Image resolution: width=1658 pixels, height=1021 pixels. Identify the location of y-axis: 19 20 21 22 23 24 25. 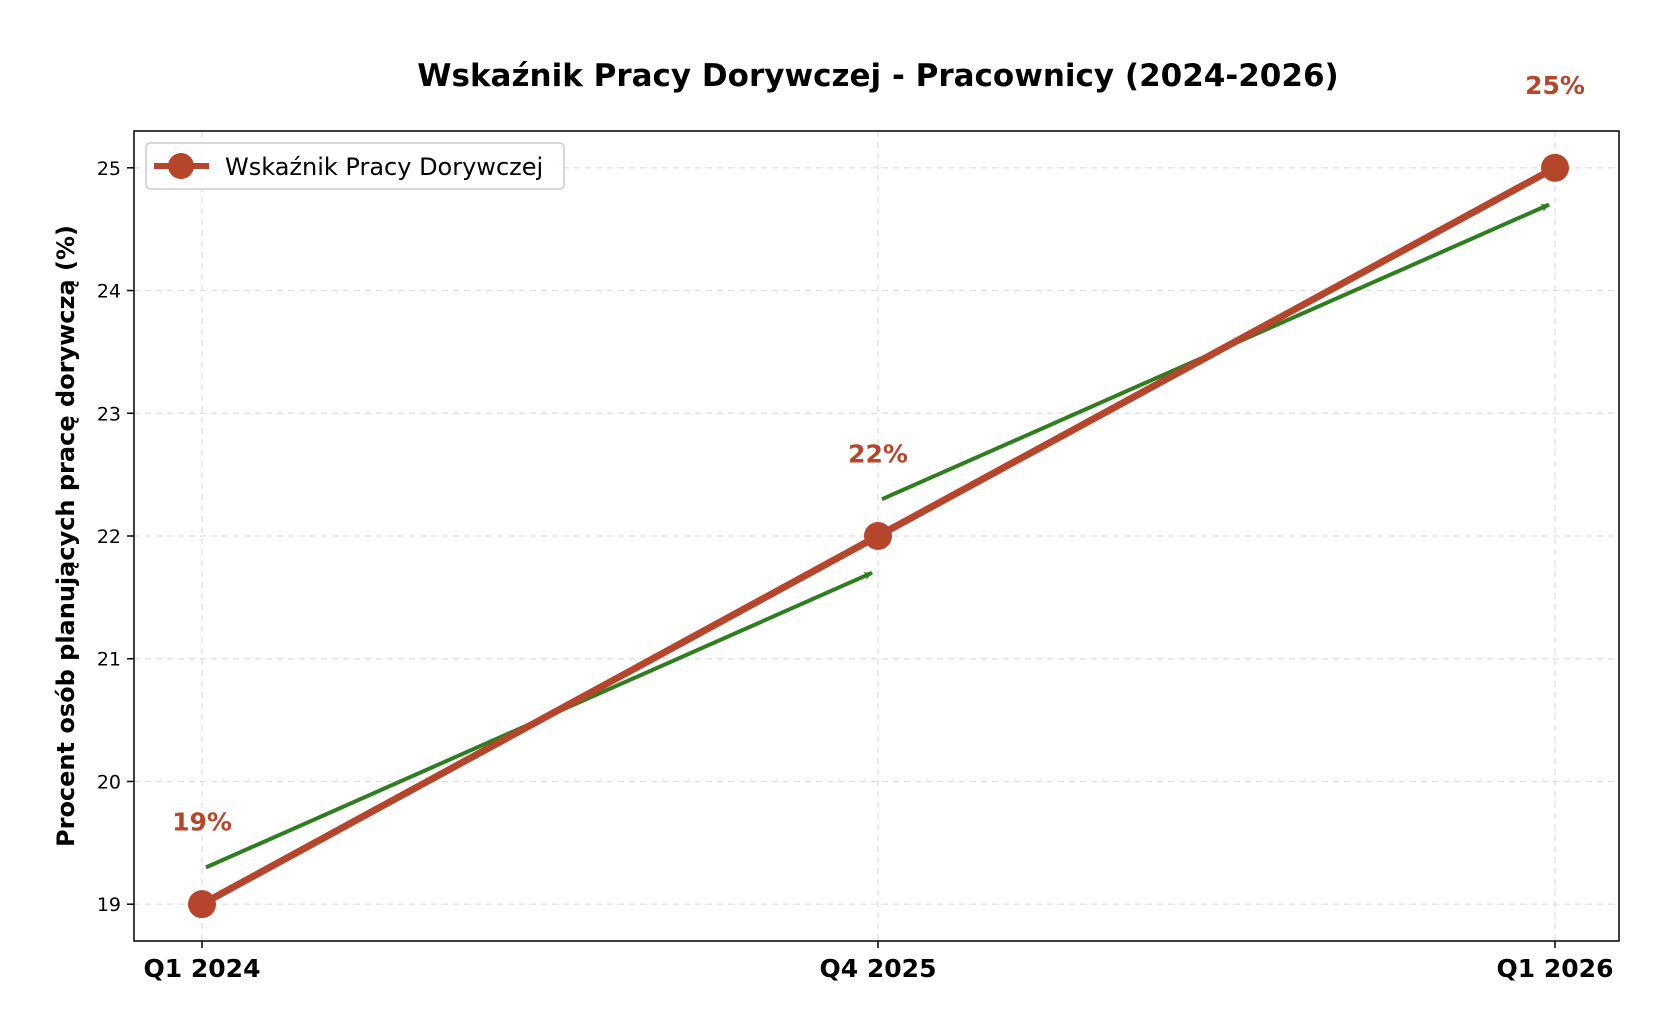
(115, 537).